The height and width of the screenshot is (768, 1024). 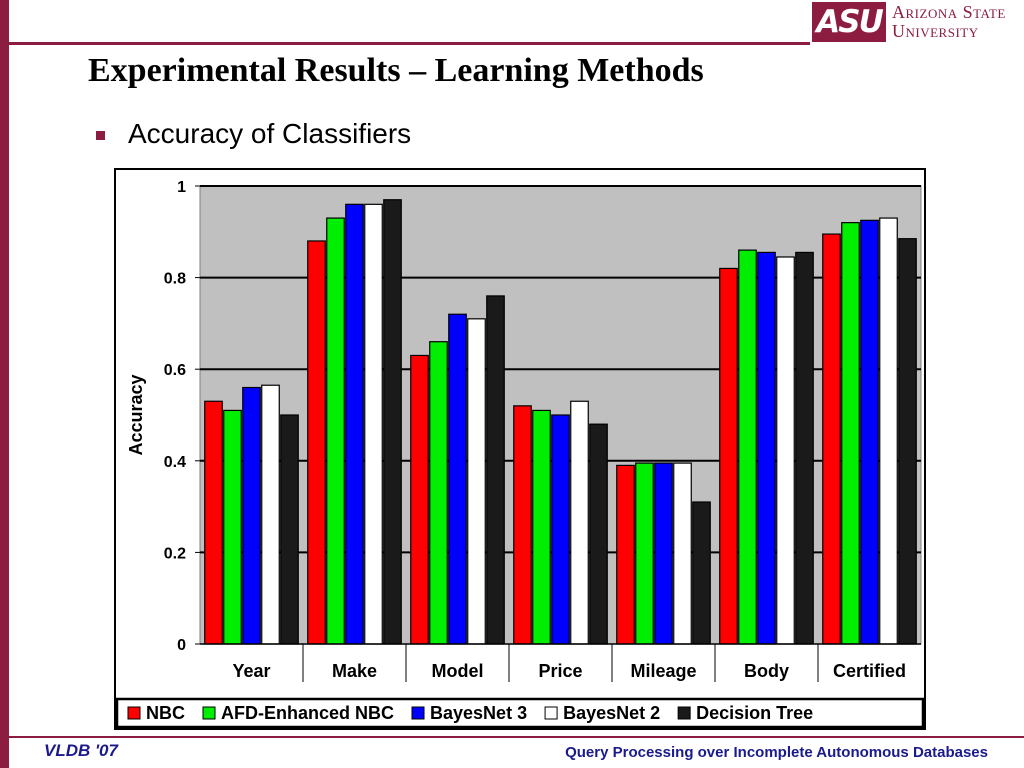 I want to click on x-tick-label: Body, so click(x=766, y=671).